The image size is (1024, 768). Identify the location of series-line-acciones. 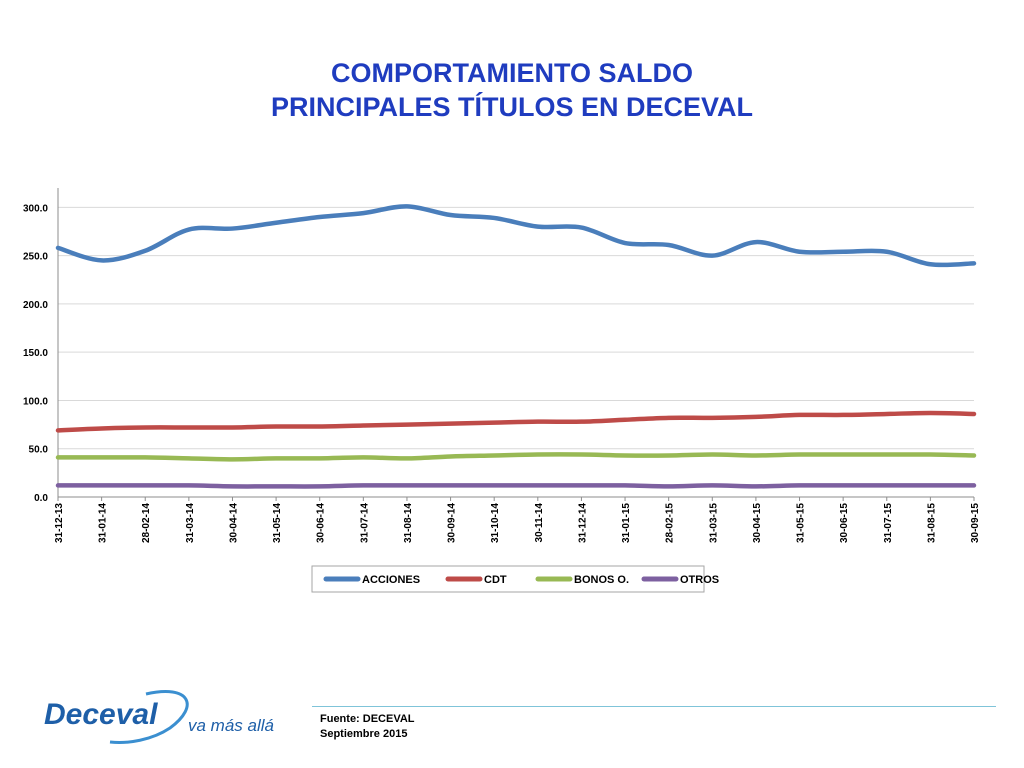
(516, 236).